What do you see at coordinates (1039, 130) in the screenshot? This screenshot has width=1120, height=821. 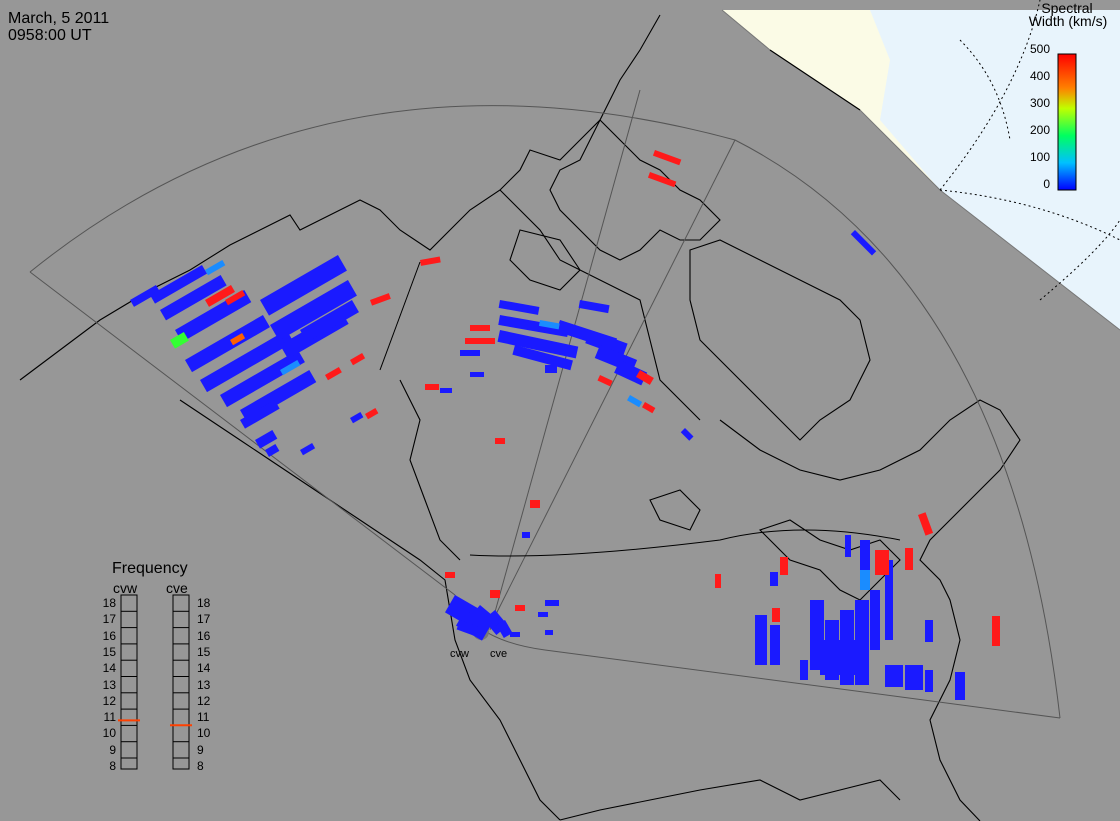 I see `colorbar-tick: 200` at bounding box center [1039, 130].